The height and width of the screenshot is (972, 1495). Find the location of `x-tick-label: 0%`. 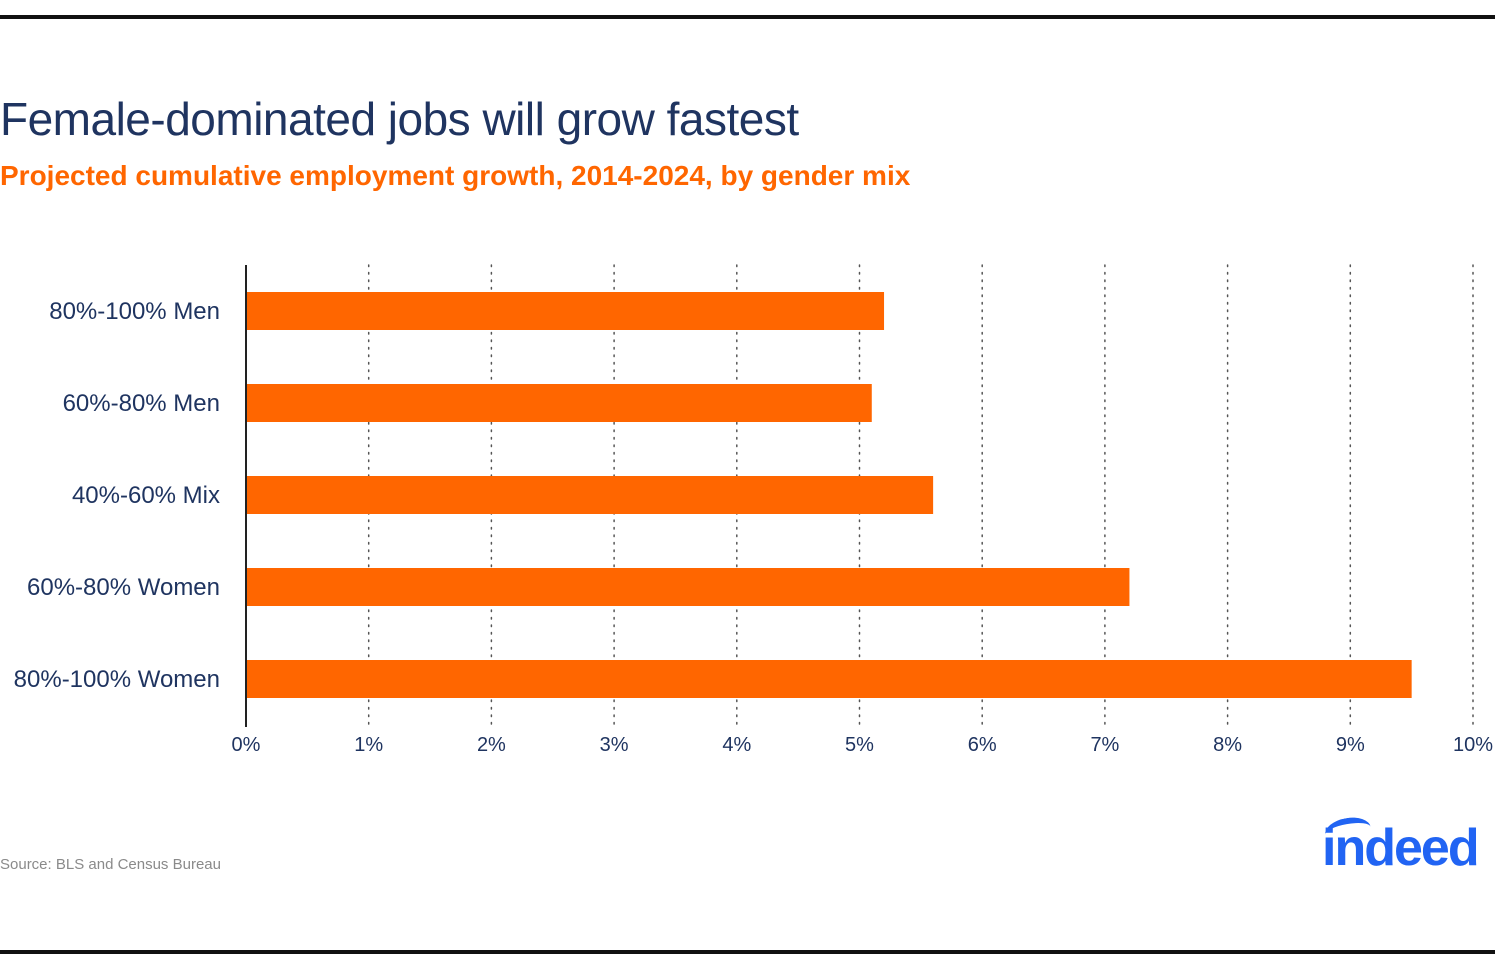

x-tick-label: 0% is located at coordinates (246, 745).